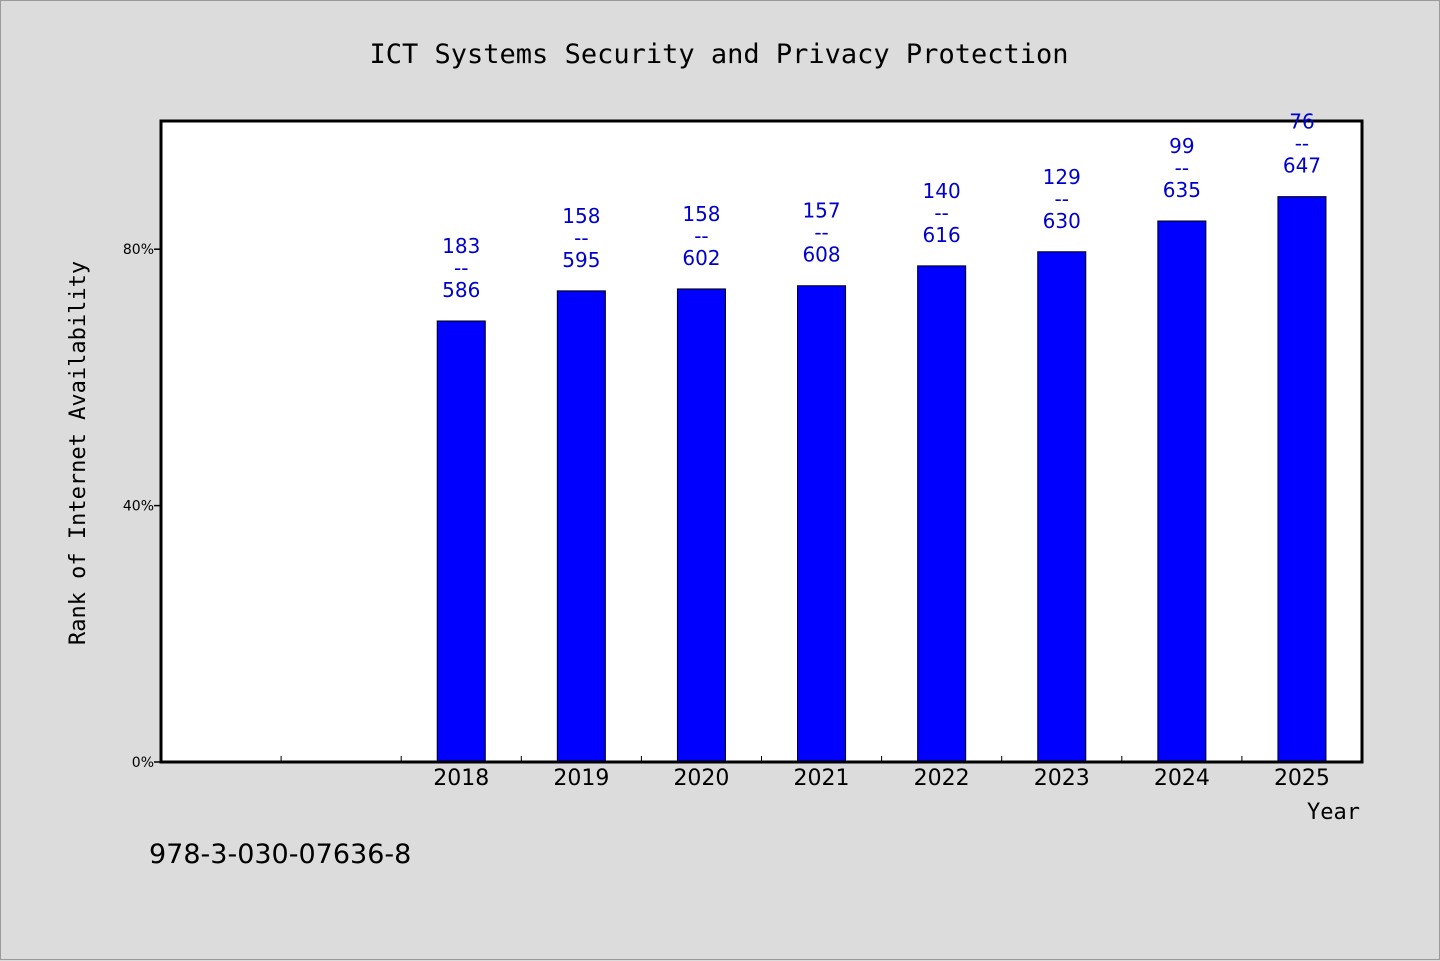 This screenshot has height=961, width=1440. What do you see at coordinates (1182, 190) in the screenshot?
I see `data-label: 635` at bounding box center [1182, 190].